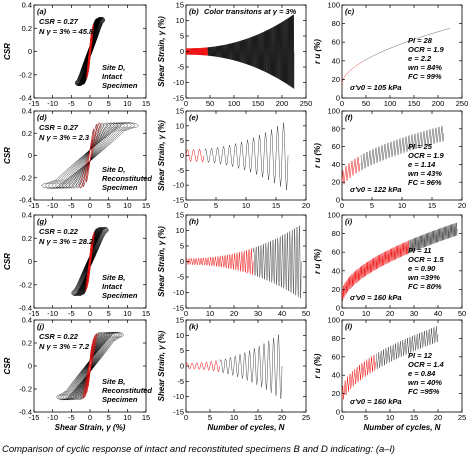 Image resolution: width=474 pixels, height=454 pixels. Describe the element at coordinates (422, 164) in the screenshot. I see `soil-property: e = 1.14` at that location.